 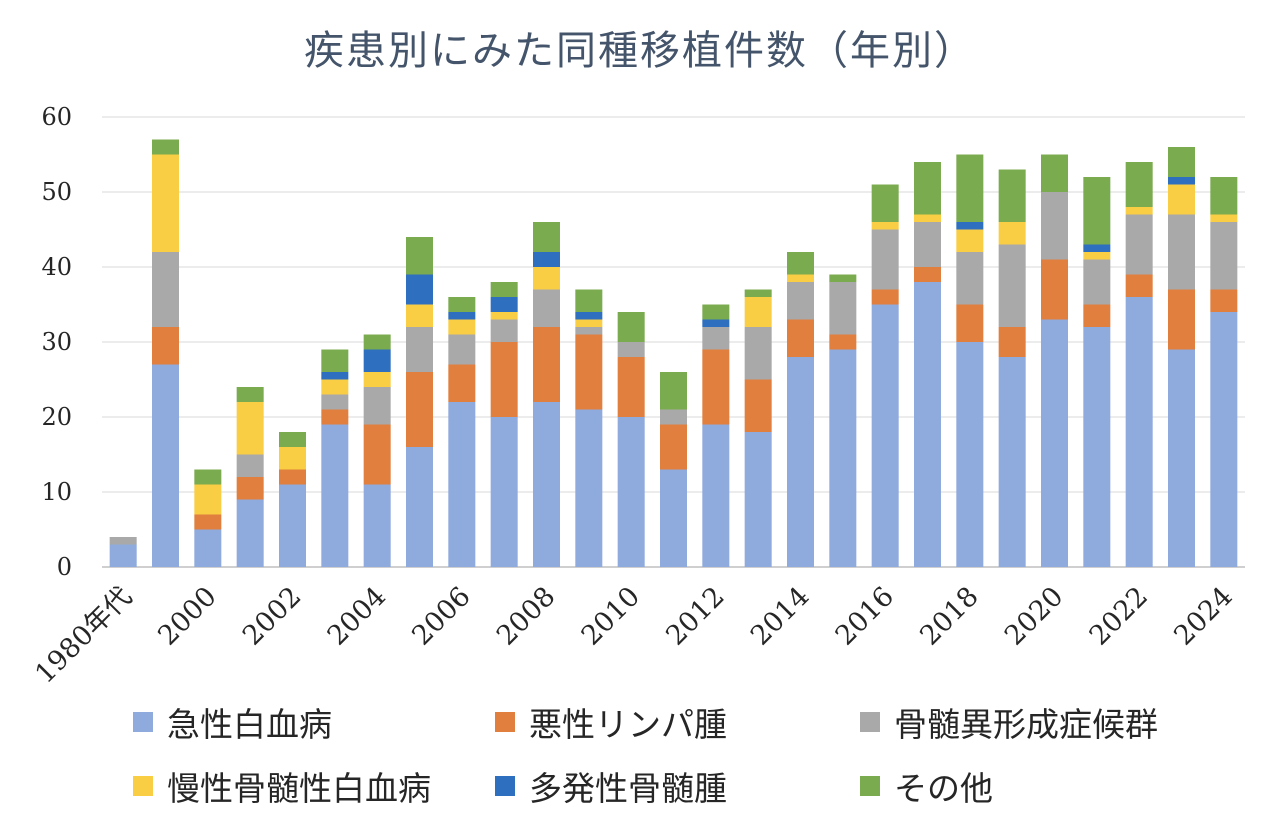 I want to click on x-tick-label: 2004, so click(x=357, y=616).